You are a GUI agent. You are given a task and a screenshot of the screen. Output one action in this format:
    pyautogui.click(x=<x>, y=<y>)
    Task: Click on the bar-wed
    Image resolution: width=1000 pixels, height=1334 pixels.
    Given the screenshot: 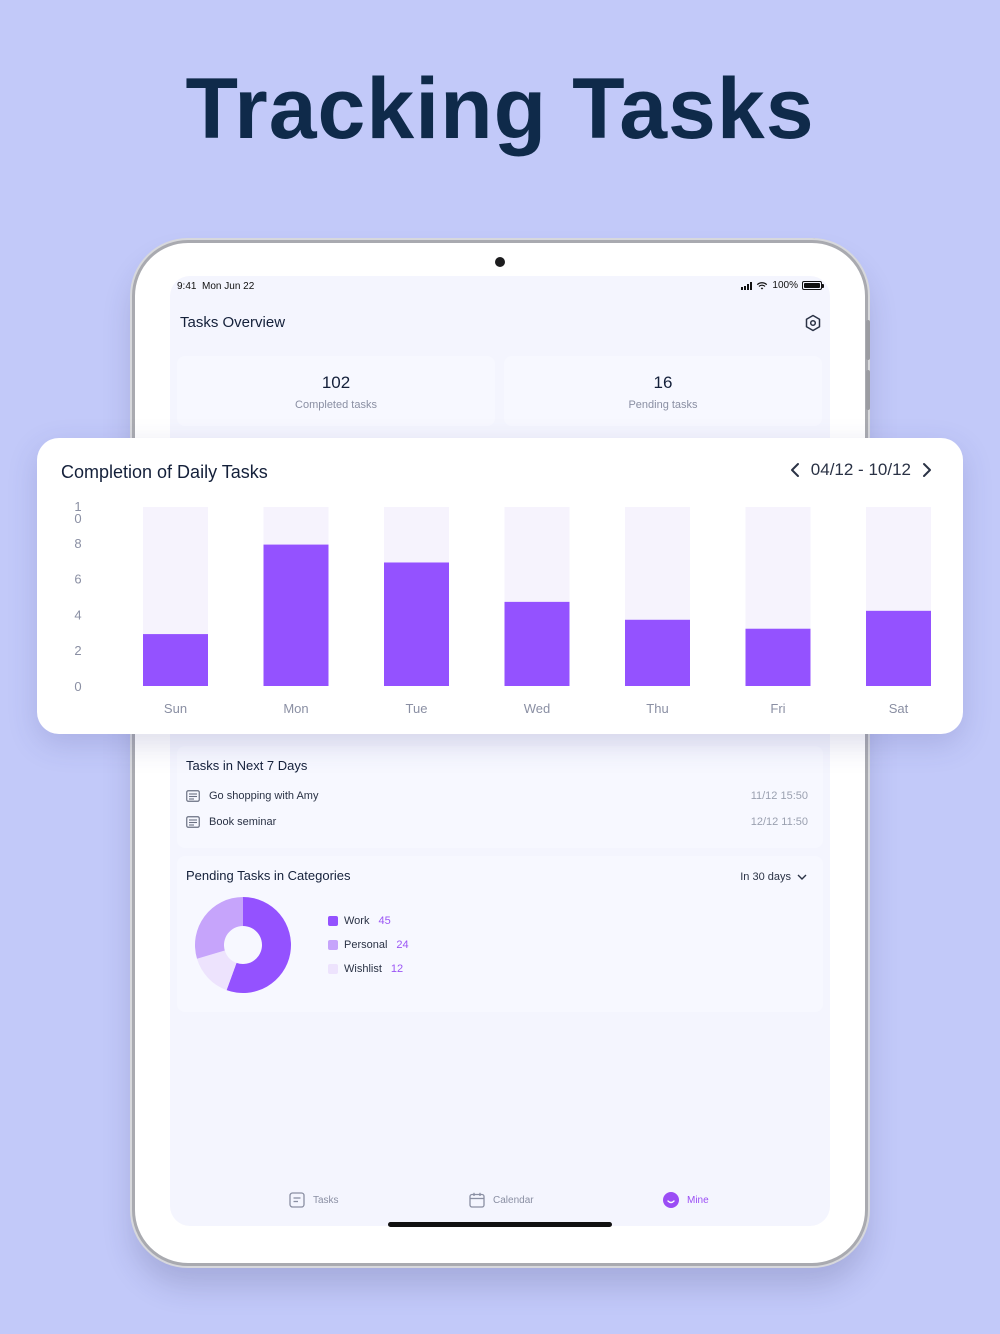 What is the action you would take?
    pyautogui.click(x=537, y=643)
    